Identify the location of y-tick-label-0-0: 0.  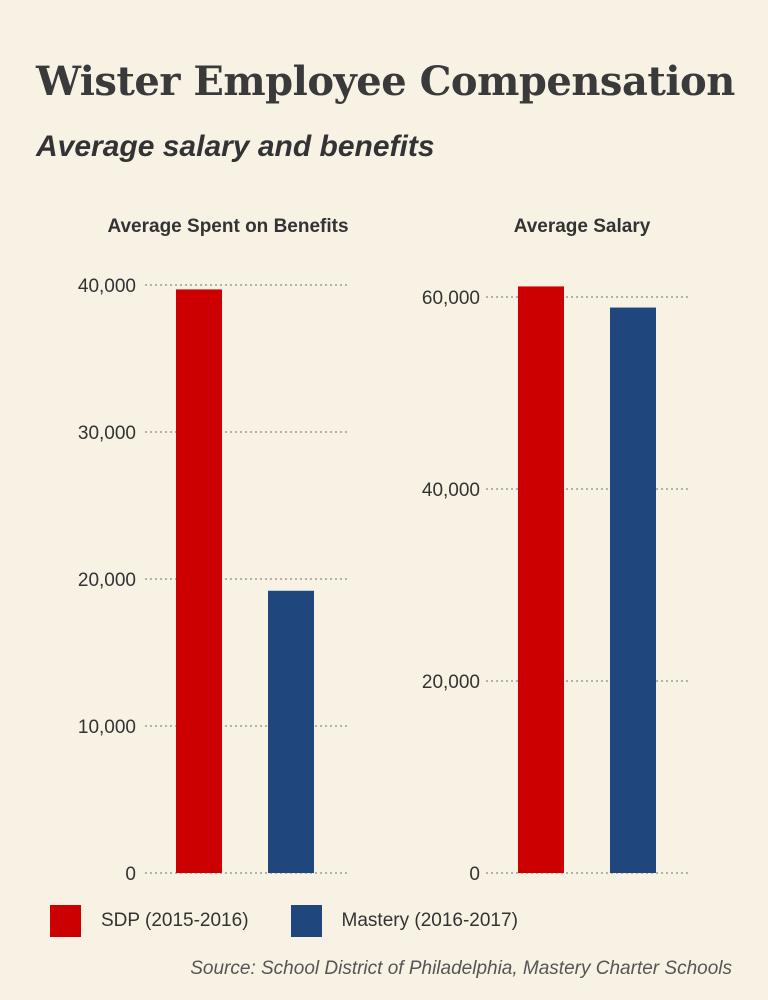
(130, 874).